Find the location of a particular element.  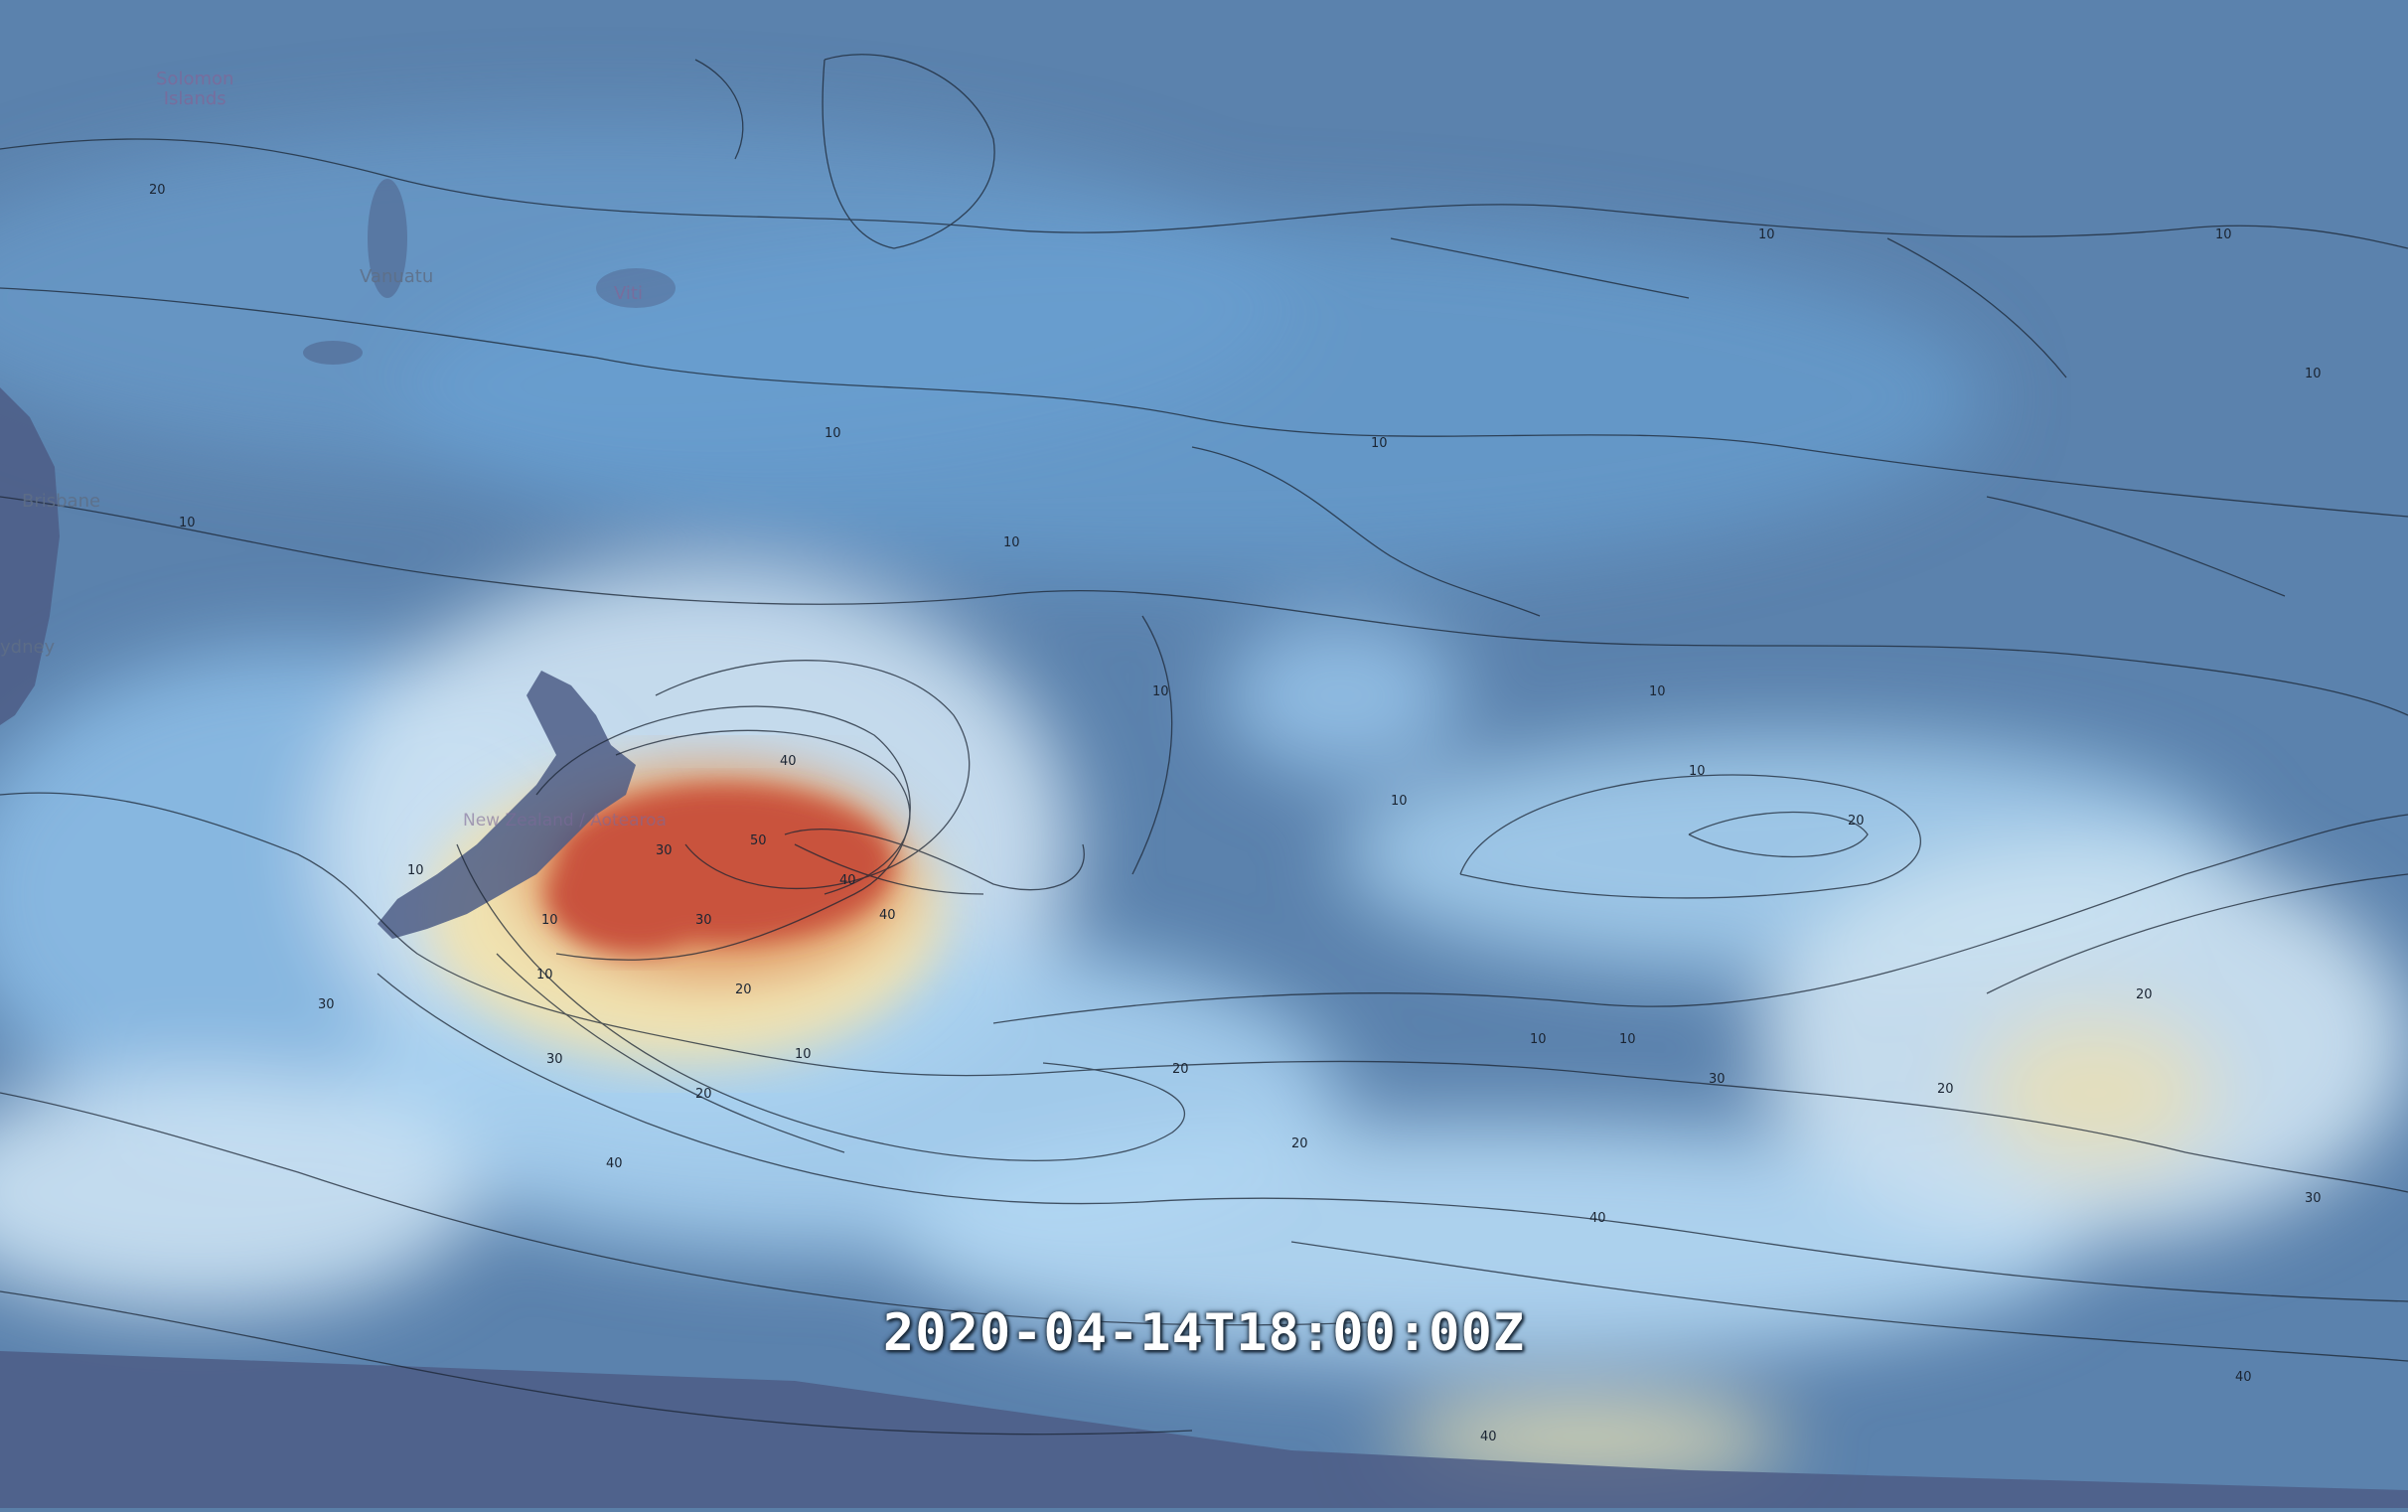

new-zealand-land is located at coordinates (507, 805).